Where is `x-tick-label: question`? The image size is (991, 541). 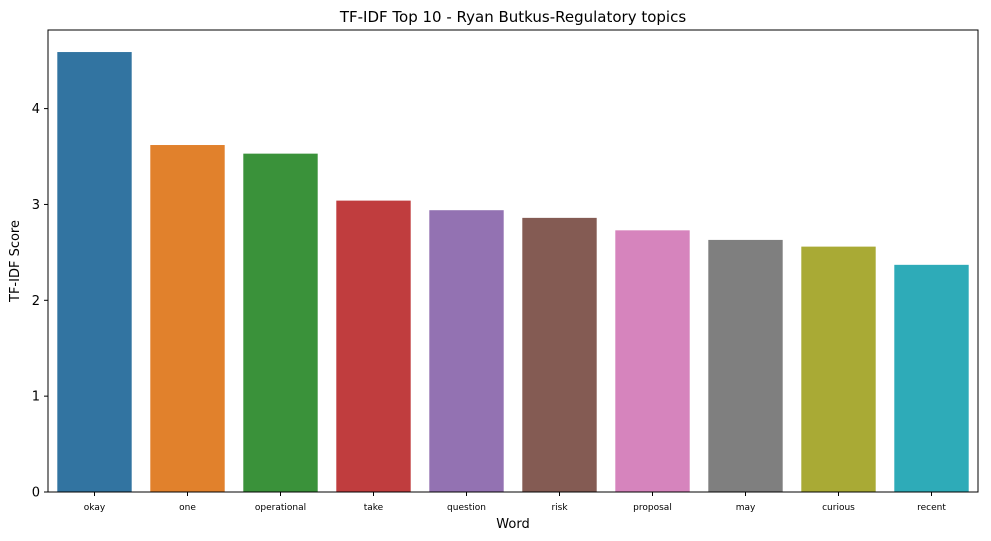 x-tick-label: question is located at coordinates (466, 508).